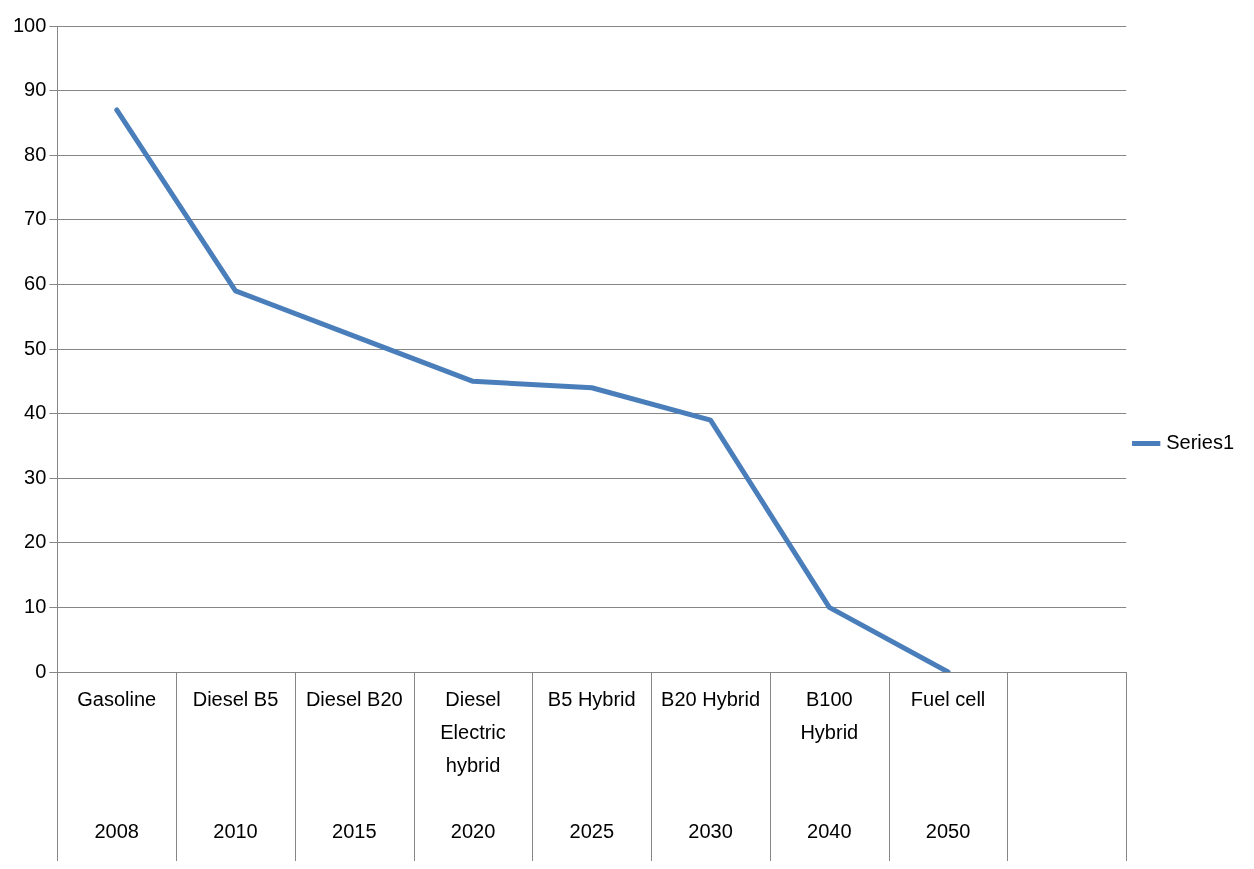 This screenshot has width=1254, height=869. I want to click on category-label: B100 Hybrid 2040, so click(829, 765).